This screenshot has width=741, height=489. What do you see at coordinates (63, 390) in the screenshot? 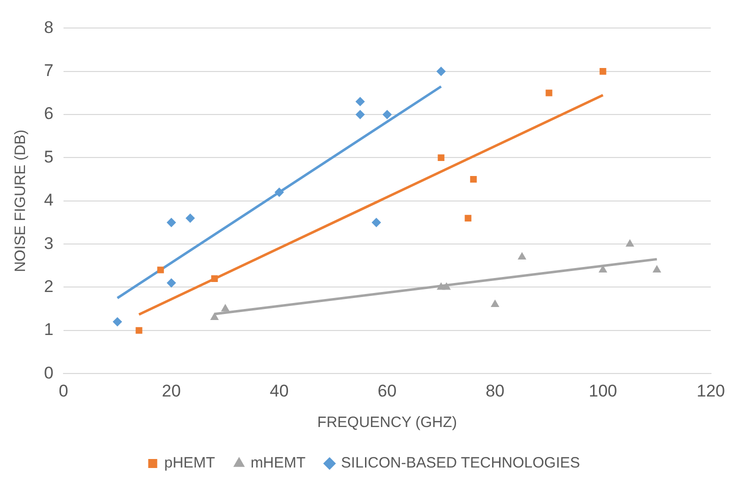
I see `x-tick-label: 0` at bounding box center [63, 390].